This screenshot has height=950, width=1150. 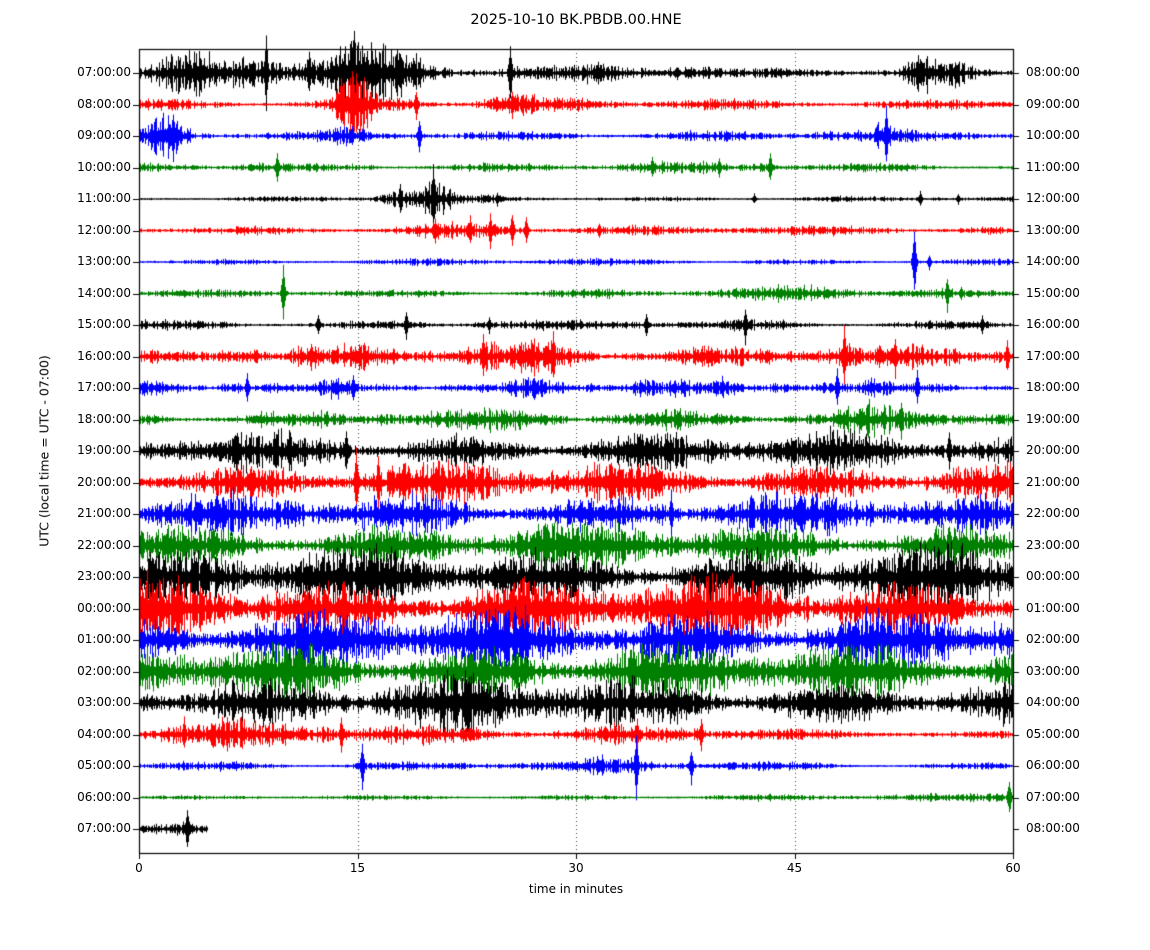 What do you see at coordinates (1053, 796) in the screenshot?
I see `right-time-label: 07:00:00` at bounding box center [1053, 796].